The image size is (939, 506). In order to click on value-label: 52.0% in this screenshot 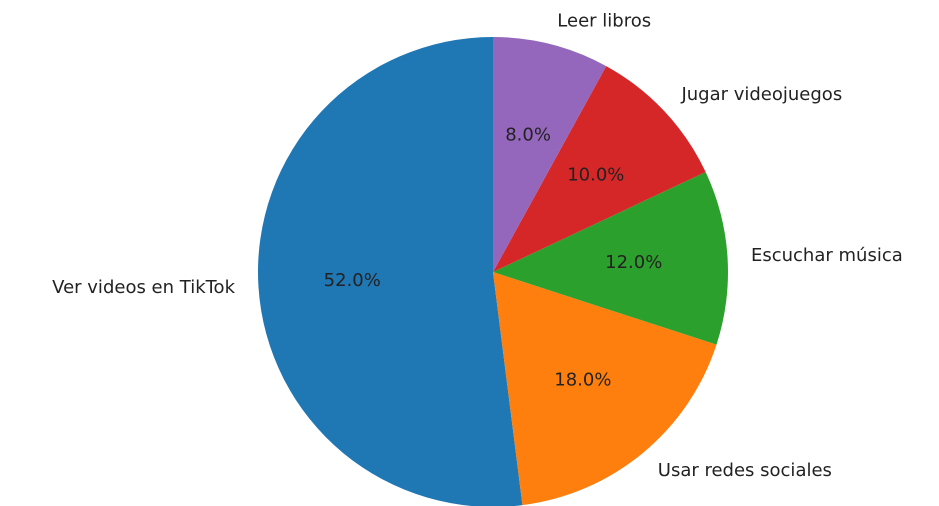, I will do `click(352, 280)`.